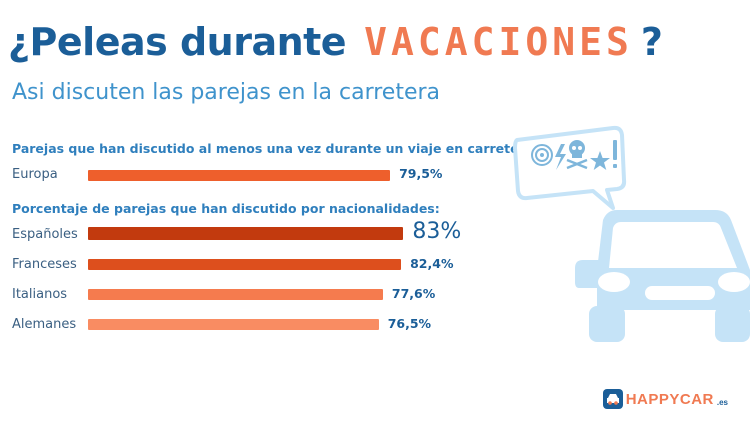 This screenshot has width=750, height=422. Describe the element at coordinates (45, 234) in the screenshot. I see `category-label-espanoles: Españoles` at that location.